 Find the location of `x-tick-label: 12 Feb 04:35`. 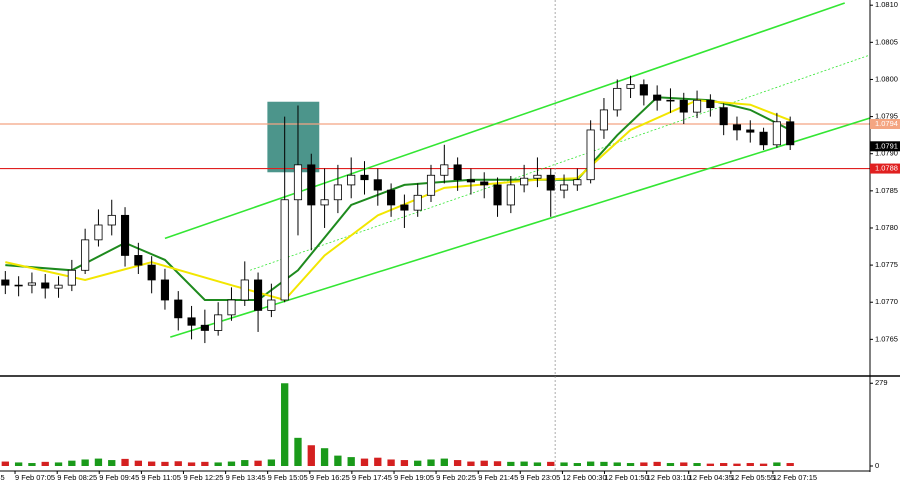

x-tick-label: 12 Feb 04:35 is located at coordinates (711, 477).